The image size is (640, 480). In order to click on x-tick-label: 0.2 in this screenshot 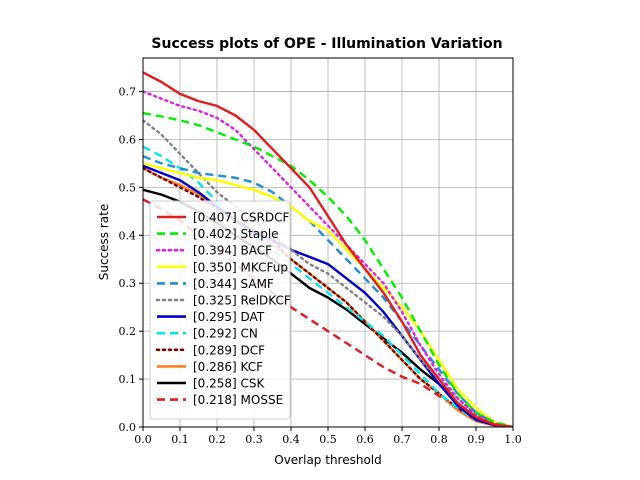, I will do `click(217, 439)`.